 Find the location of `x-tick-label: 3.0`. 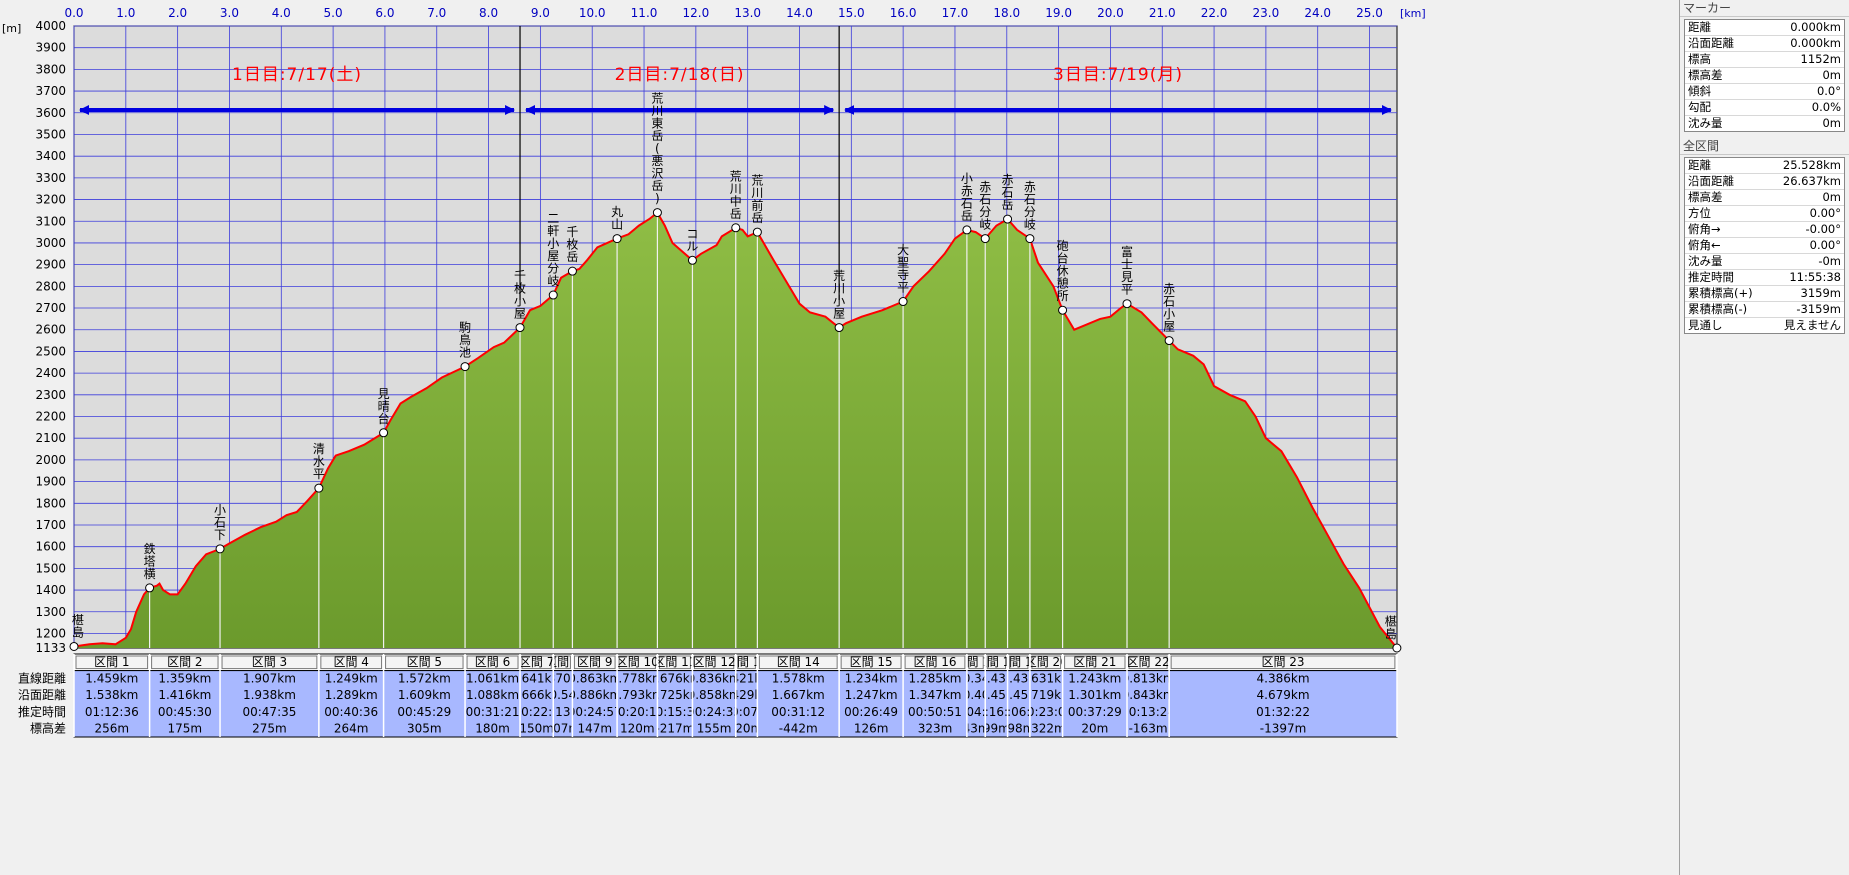

x-tick-label: 3.0 is located at coordinates (229, 13).